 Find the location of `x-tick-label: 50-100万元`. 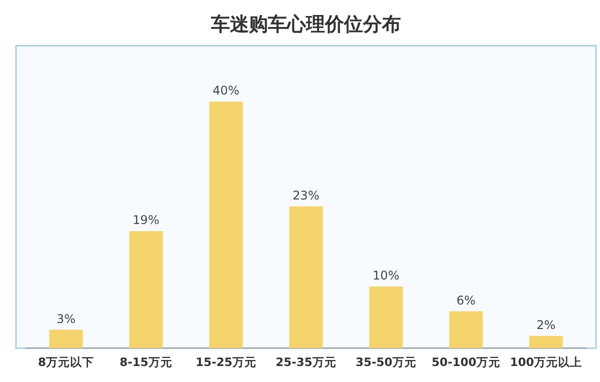

x-tick-label: 50-100万元 is located at coordinates (466, 362).